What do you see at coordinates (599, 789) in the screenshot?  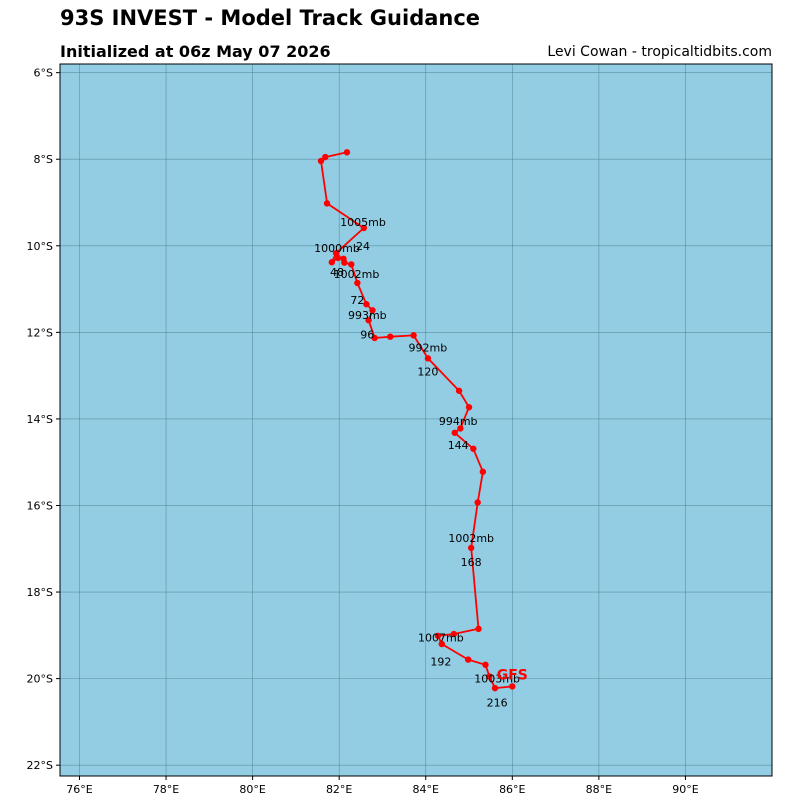 I see `x-tick-label: 88°E` at bounding box center [599, 789].